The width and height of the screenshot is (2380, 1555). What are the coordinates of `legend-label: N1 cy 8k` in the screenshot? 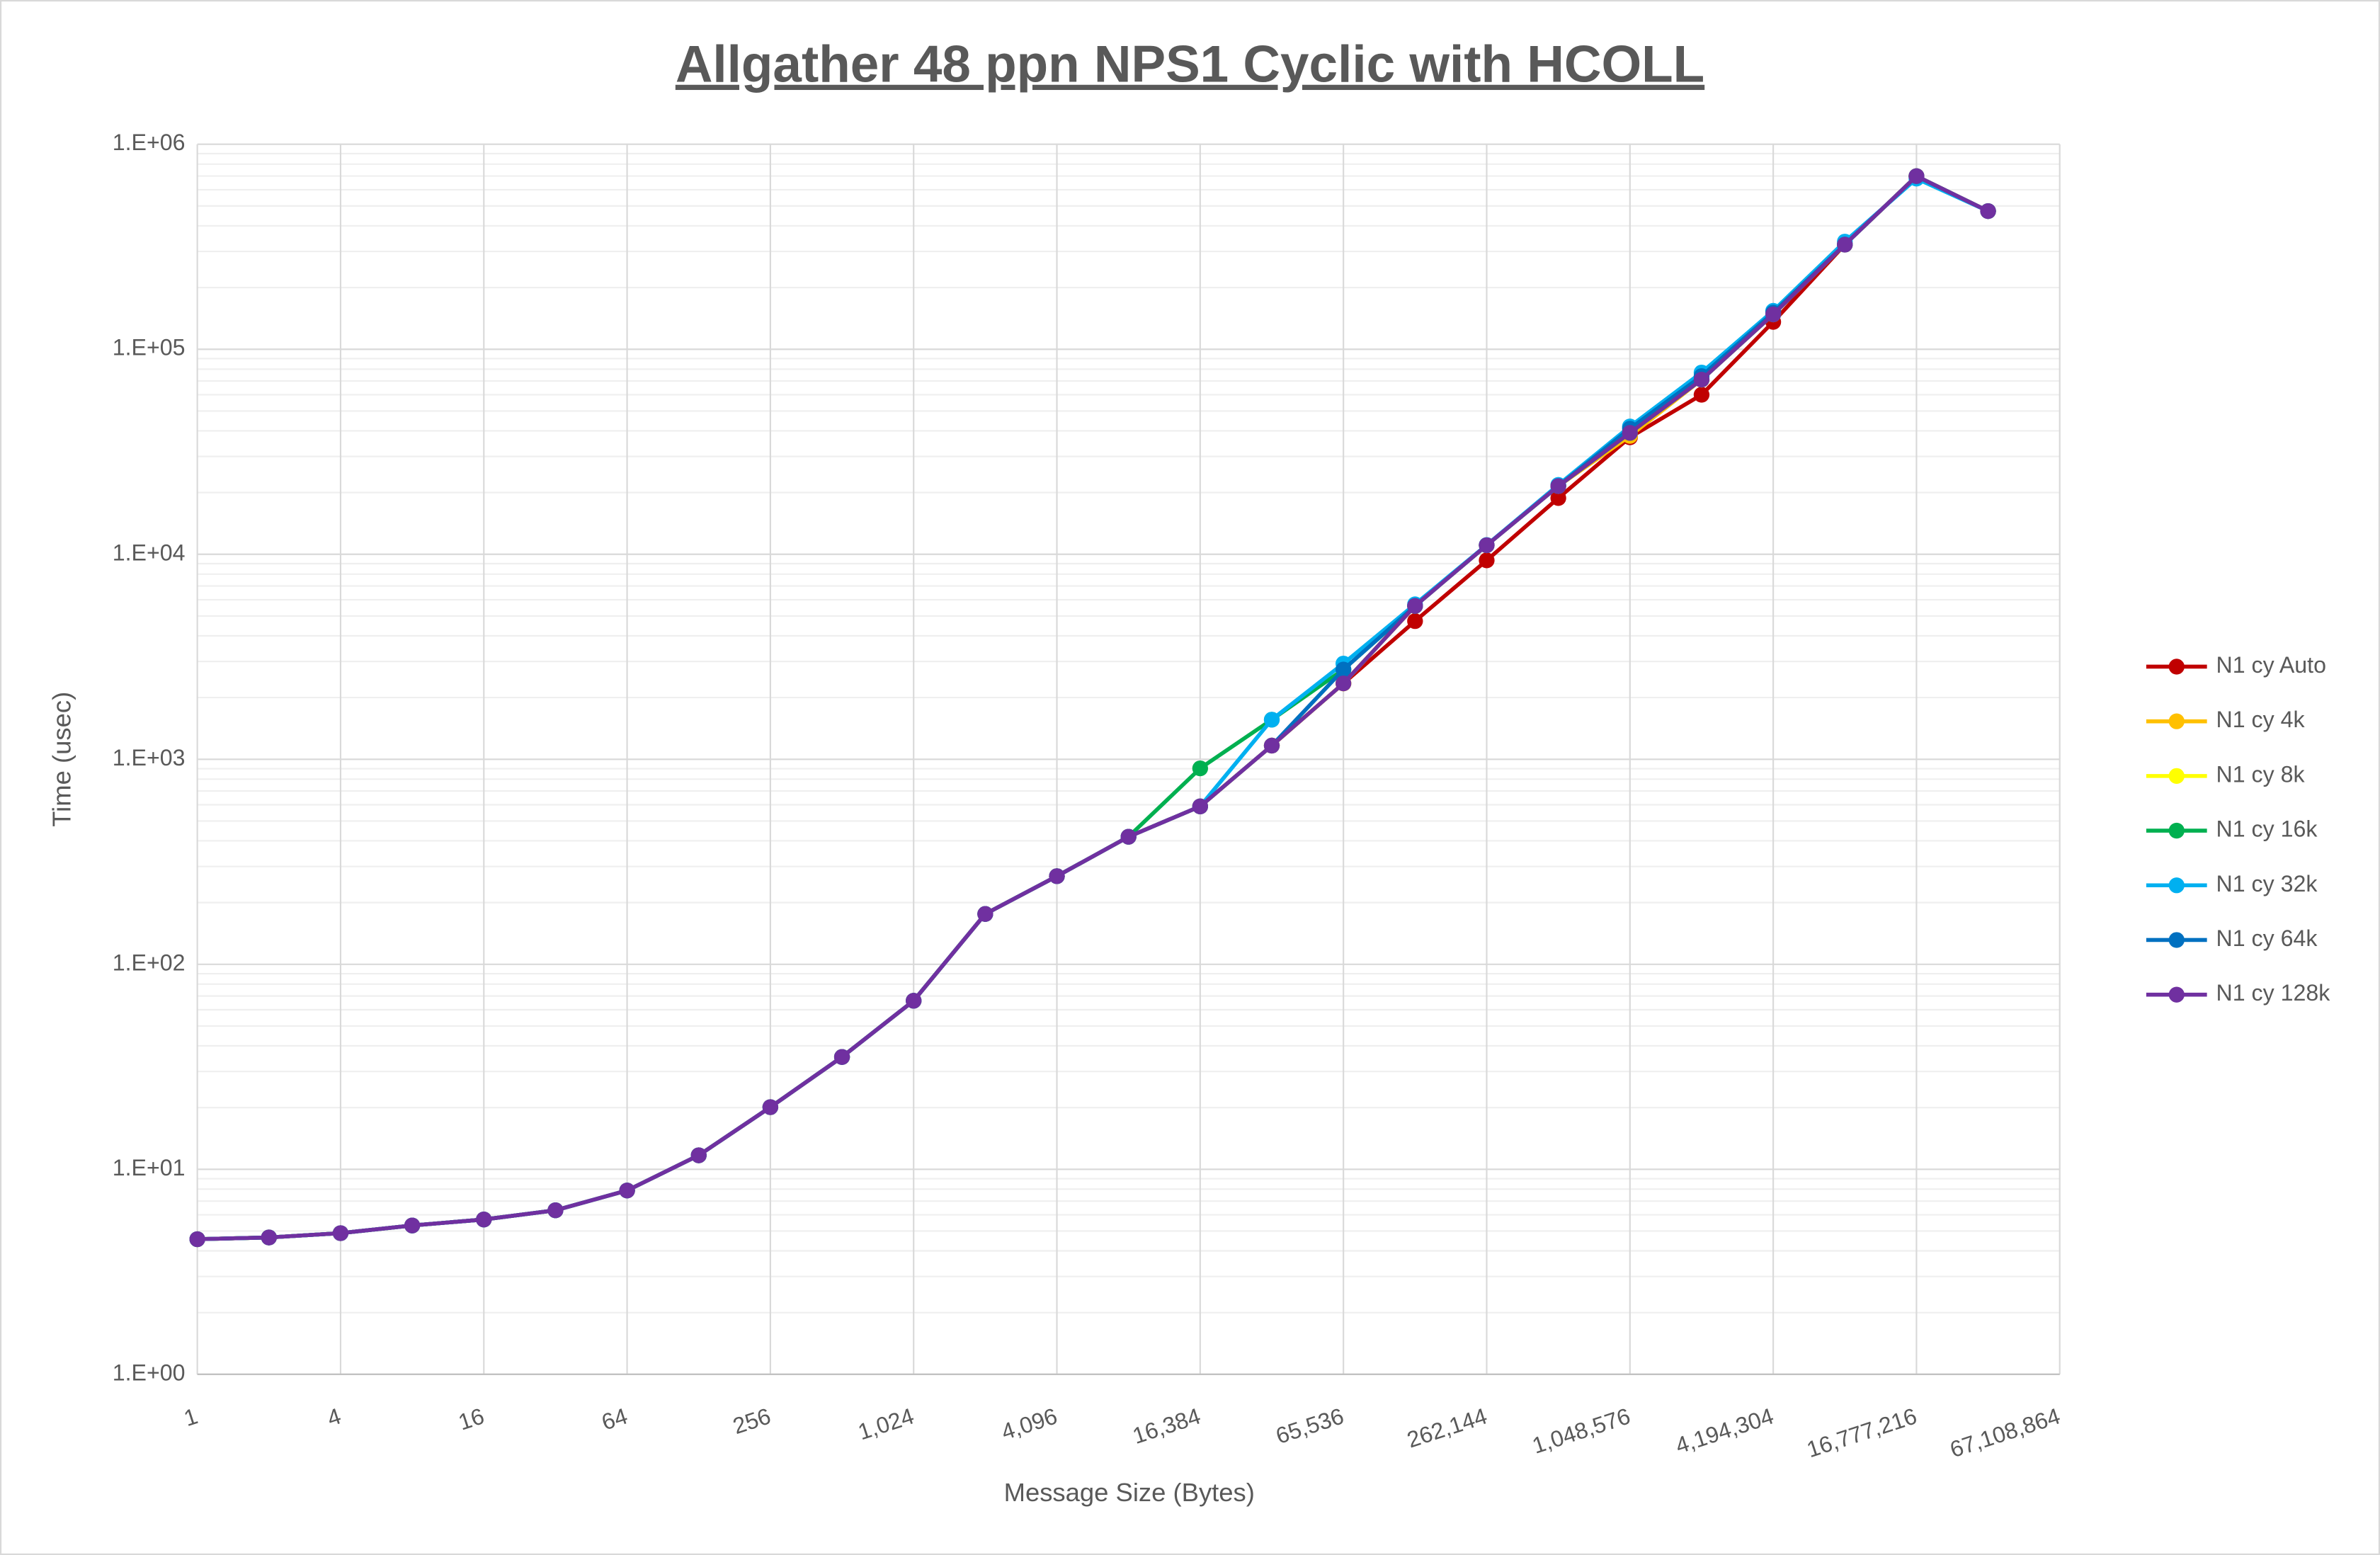 It's located at (2261, 774).